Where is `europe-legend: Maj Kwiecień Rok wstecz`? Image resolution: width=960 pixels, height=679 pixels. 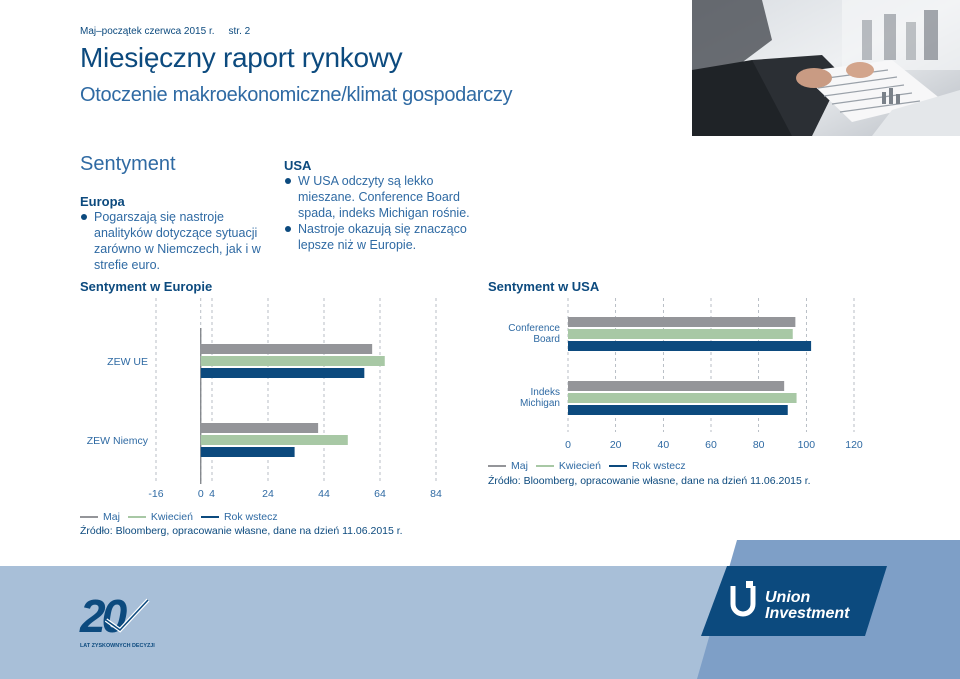
europe-legend: Maj Kwiecień Rok wstecz is located at coordinates (183, 517).